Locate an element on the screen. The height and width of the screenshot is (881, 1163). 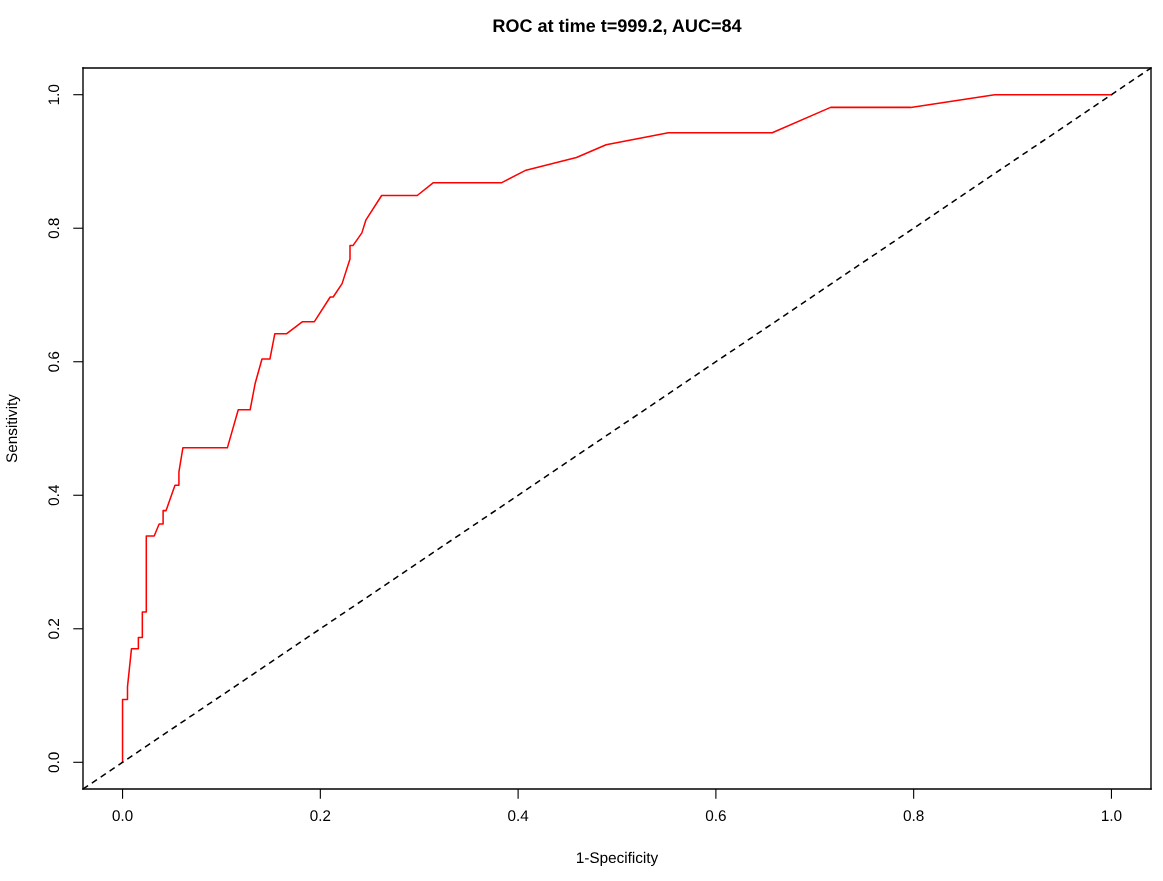
y-tick-label: 0.6 is located at coordinates (54, 361).